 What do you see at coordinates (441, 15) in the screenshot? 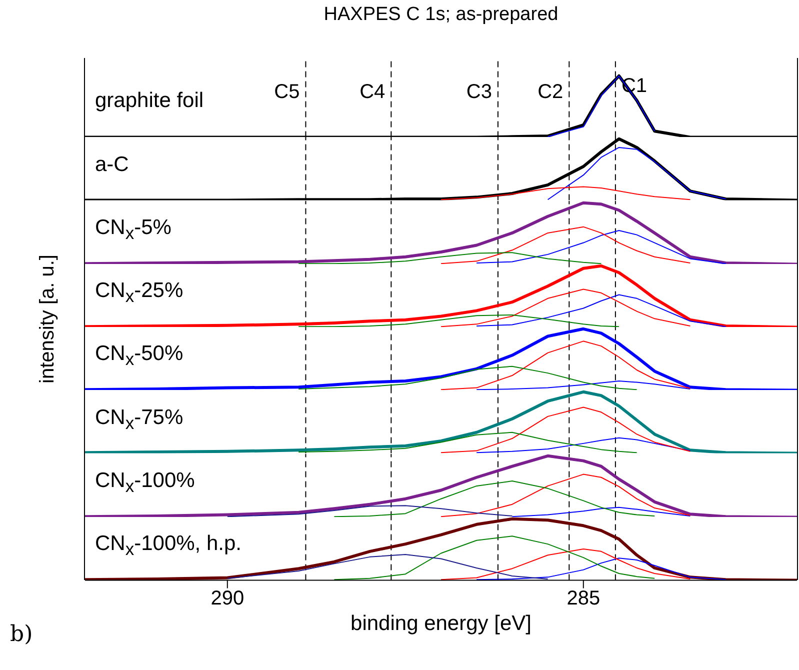
I see `chart-title: HAXPES C 1s; as-prepared` at bounding box center [441, 15].